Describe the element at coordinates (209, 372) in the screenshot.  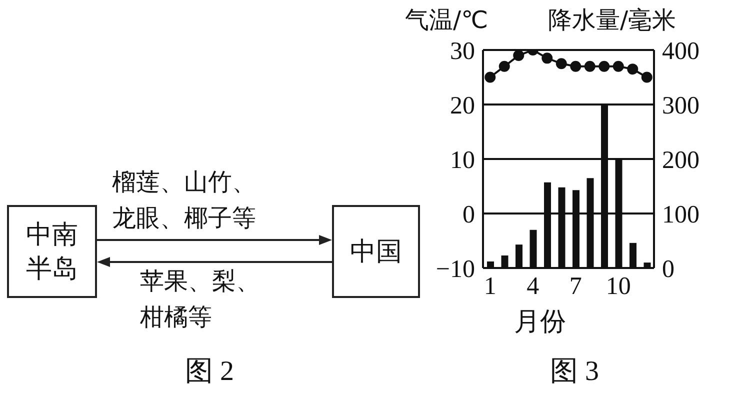
I see `caption: 图 2` at that location.